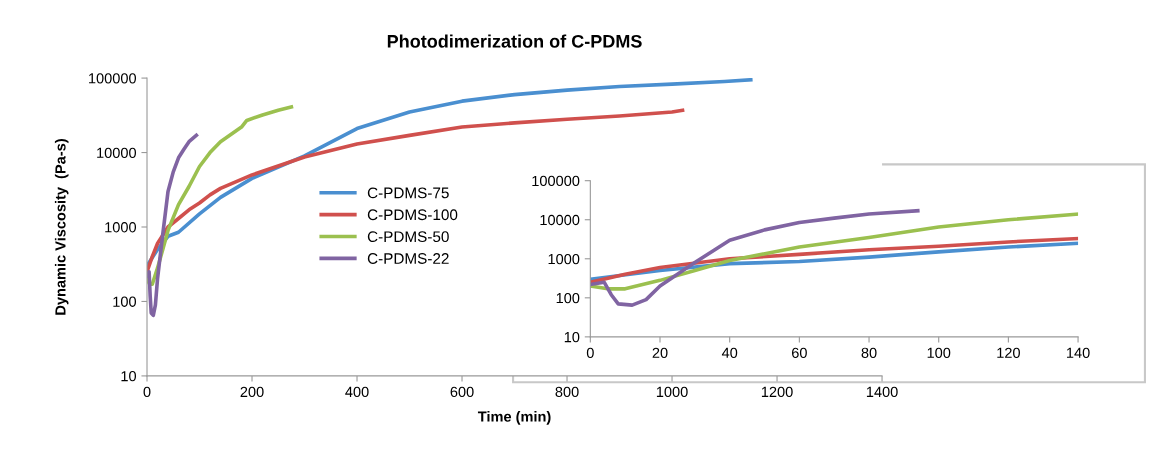 The width and height of the screenshot is (1153, 454). What do you see at coordinates (514, 418) in the screenshot?
I see `x-axis-title: Time (min)` at bounding box center [514, 418].